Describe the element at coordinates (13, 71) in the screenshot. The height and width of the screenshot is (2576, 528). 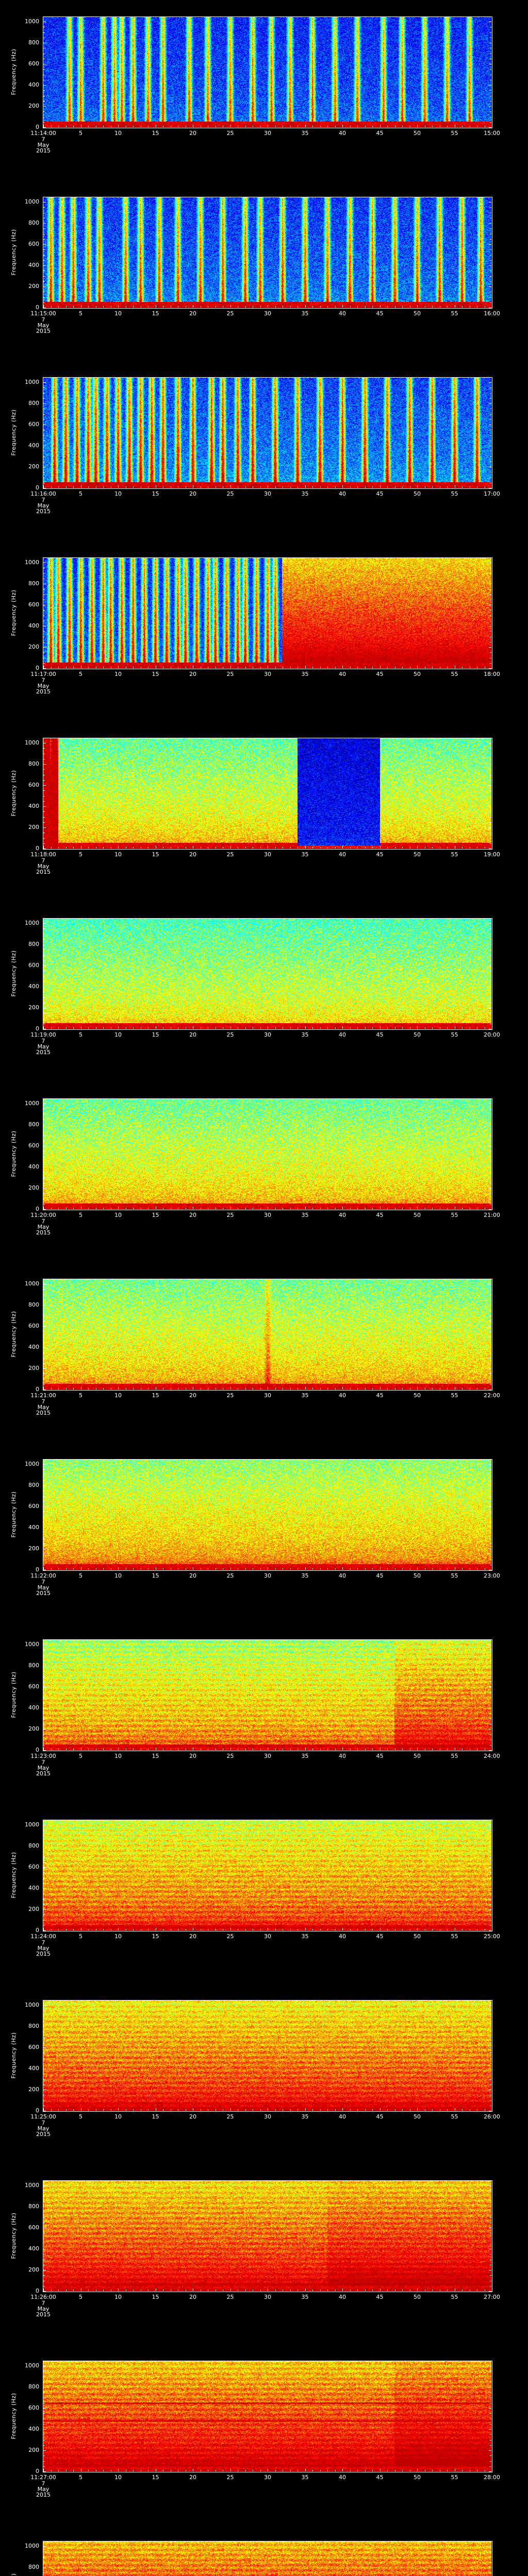
I see `y-axis-label: Frequency (Hz)` at that location.